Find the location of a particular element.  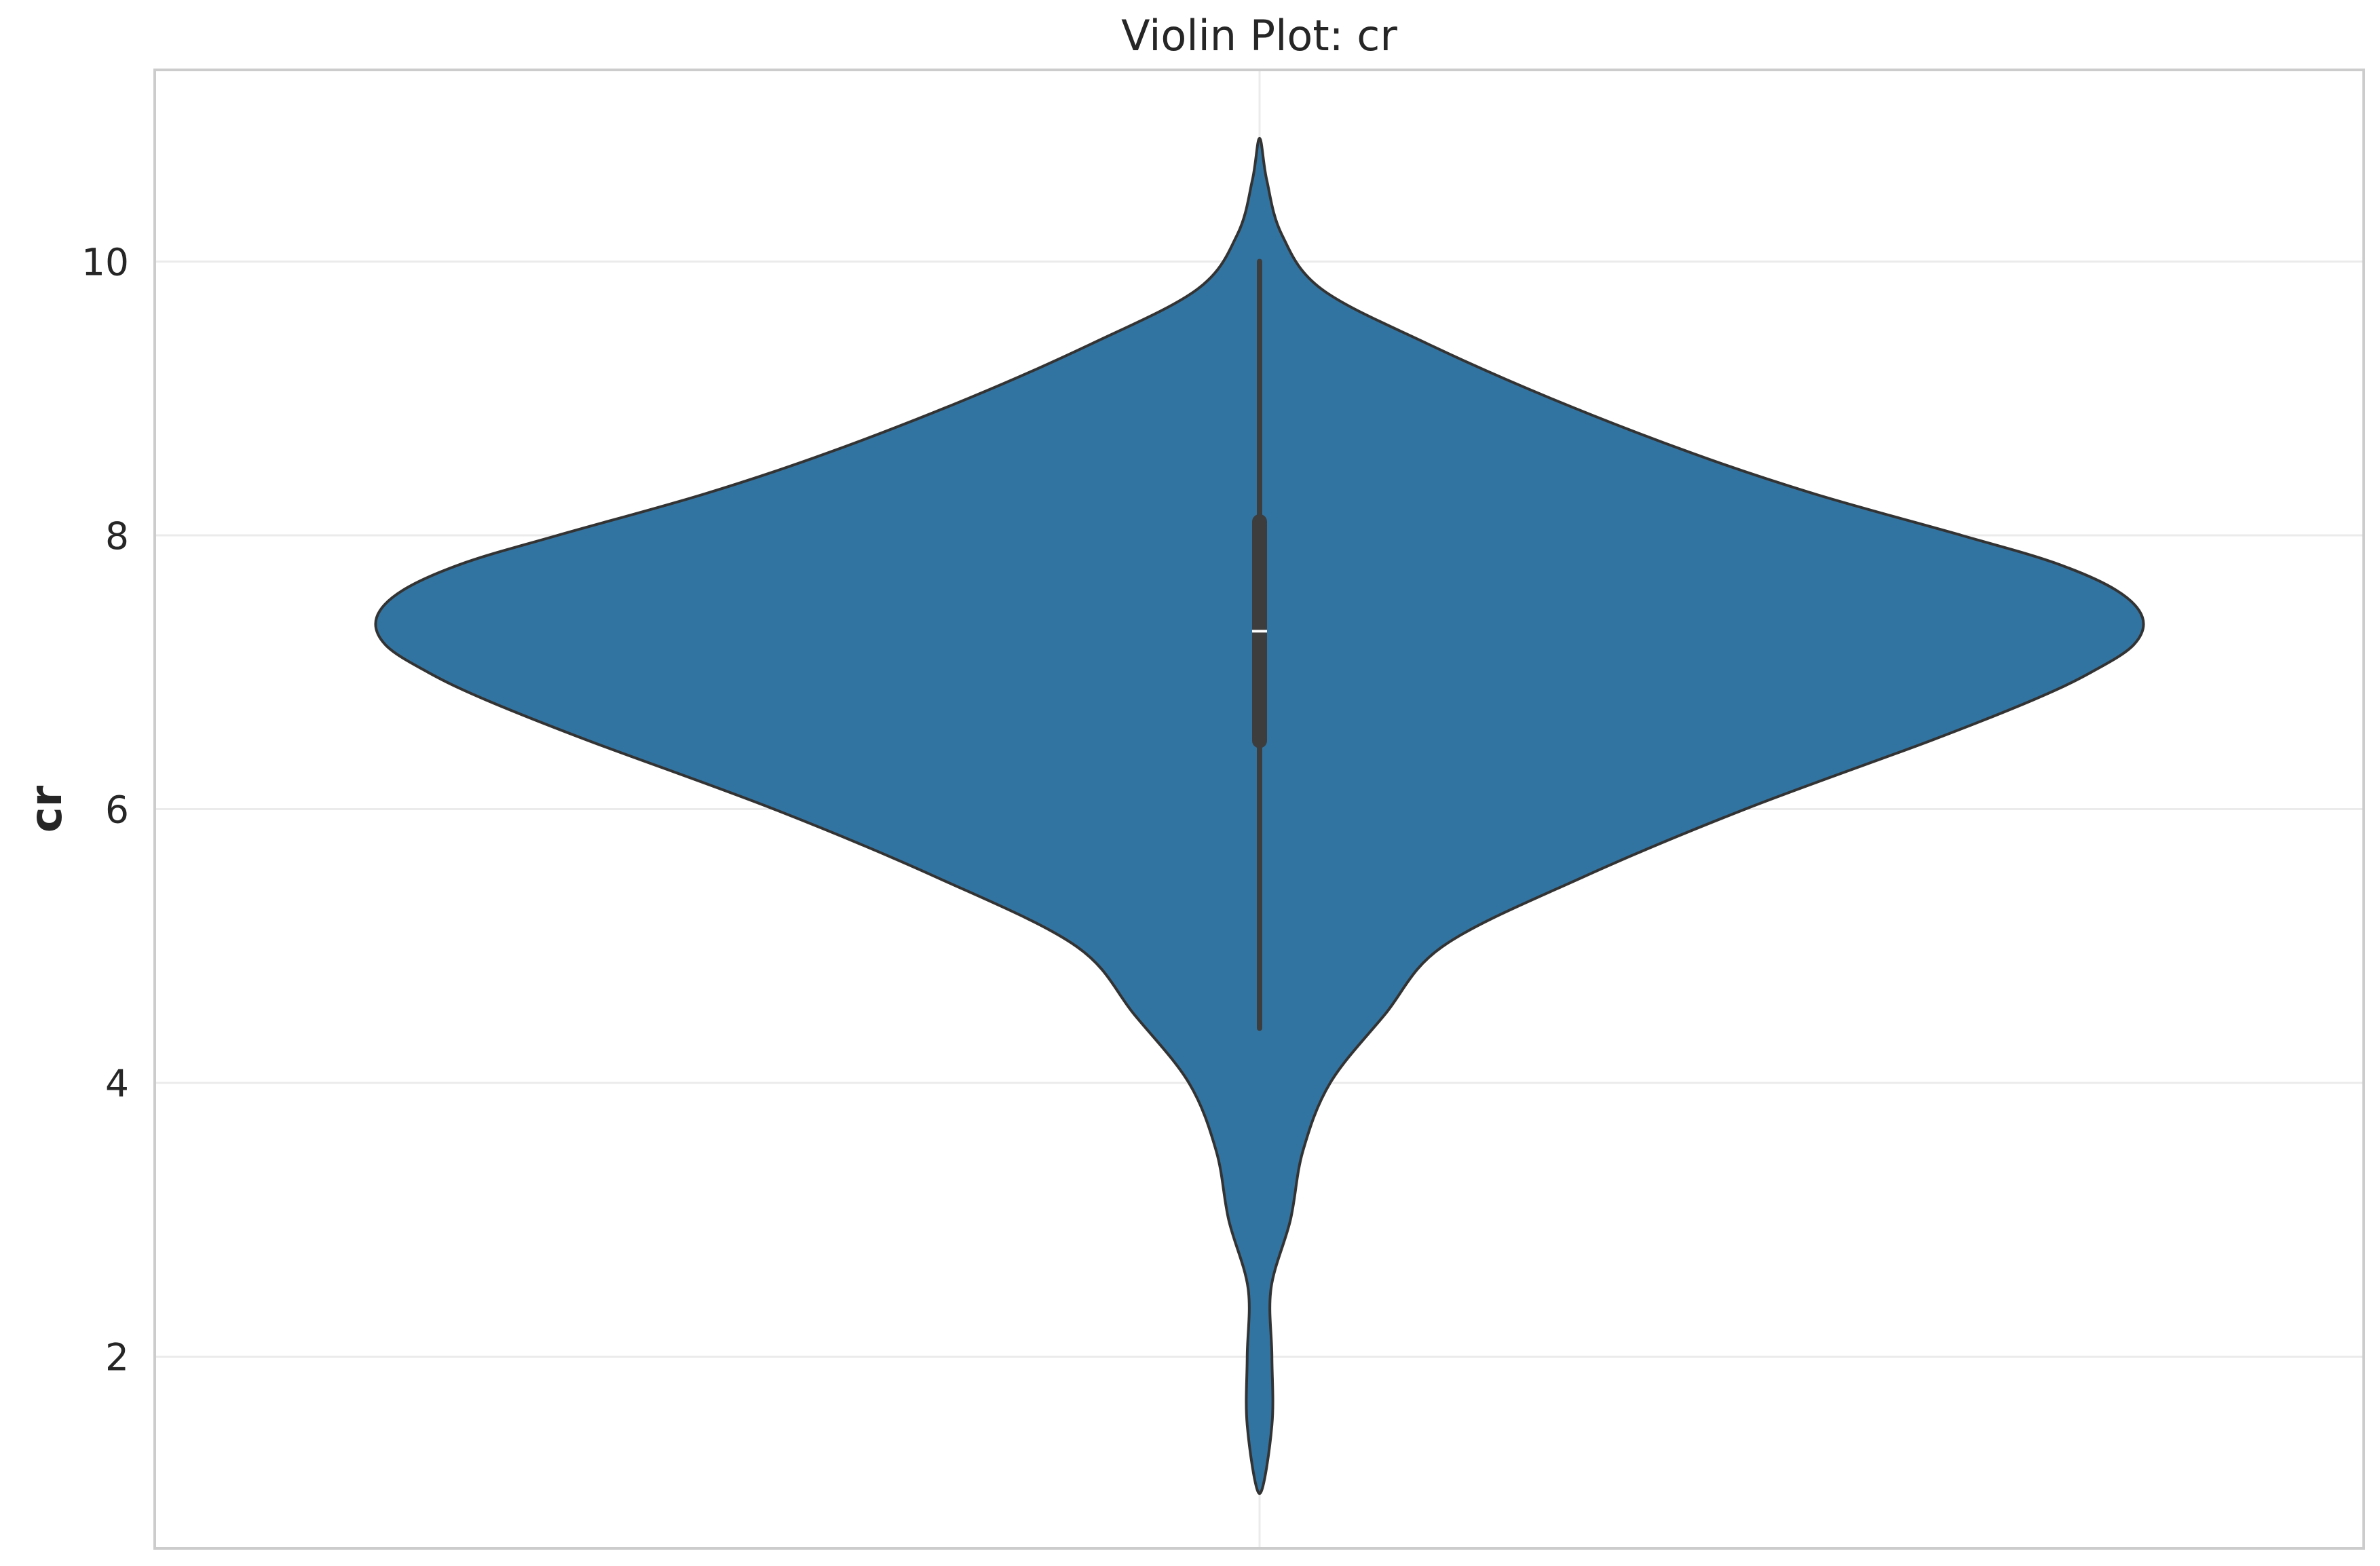

y-tick-label: 8 is located at coordinates (117, 536).